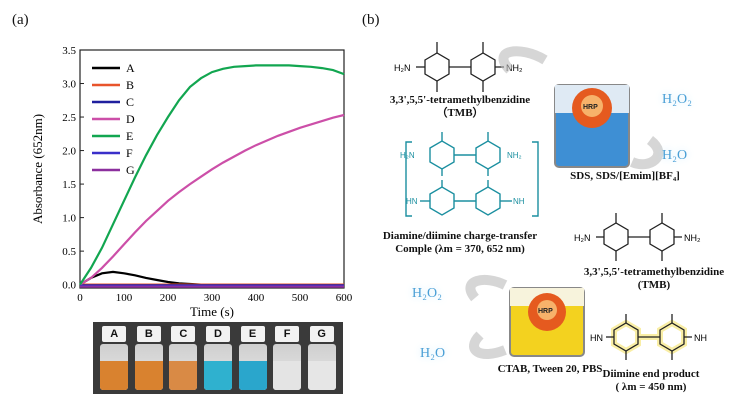 Image resolution: width=746 pixels, height=405 pixels. I want to click on h2o2-bottom: H₂O₂, so click(427, 293).